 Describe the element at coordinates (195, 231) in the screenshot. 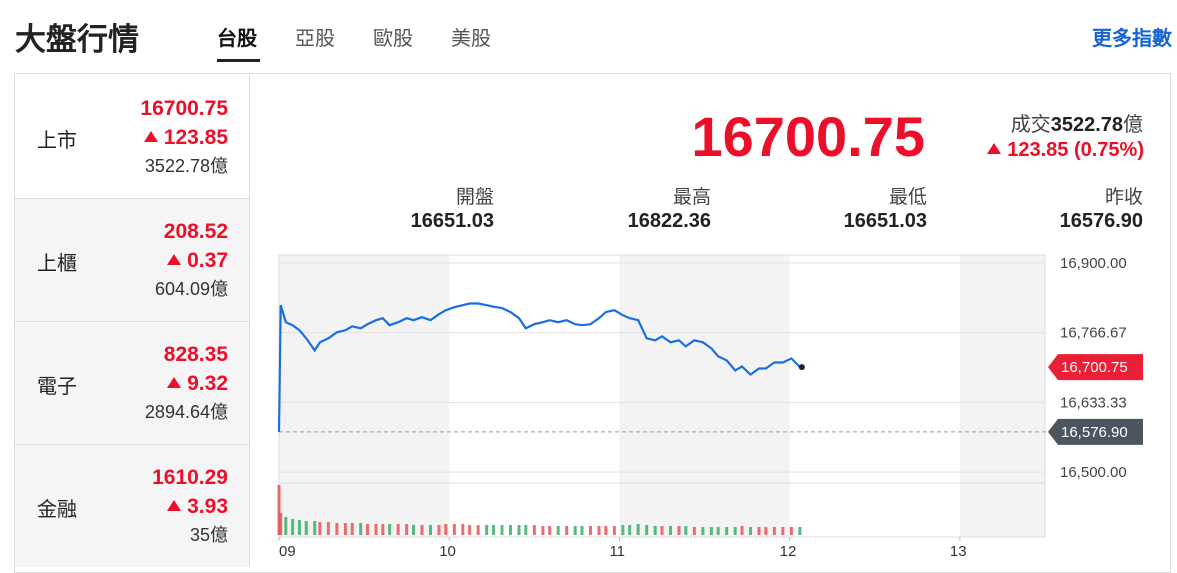

I see `index-price: 208.52` at that location.